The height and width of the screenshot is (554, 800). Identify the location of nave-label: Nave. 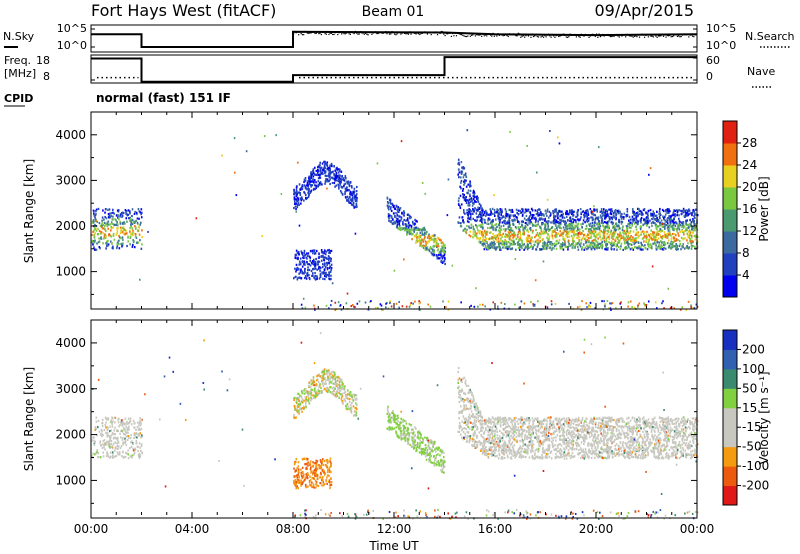
(761, 71).